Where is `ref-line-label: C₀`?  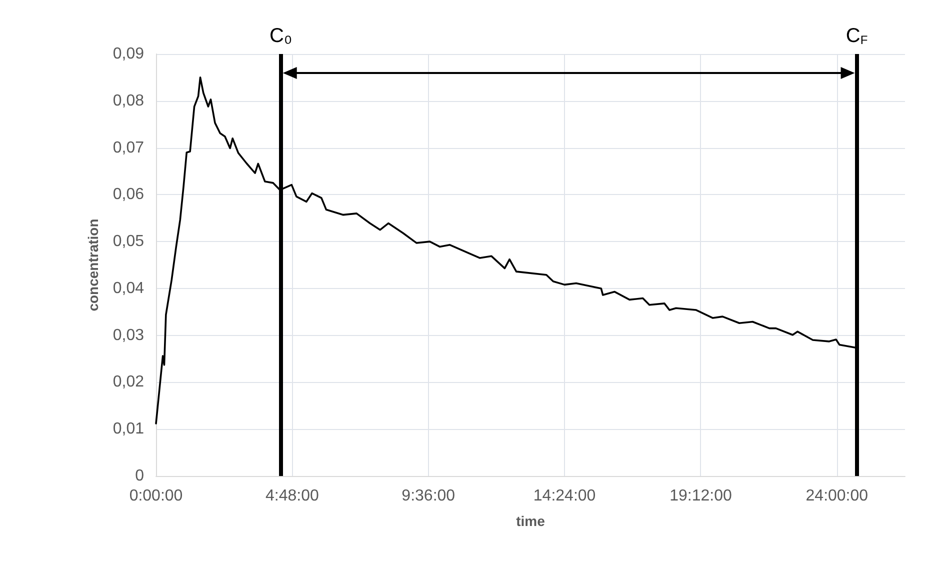
ref-line-label: C₀ is located at coordinates (280, 36).